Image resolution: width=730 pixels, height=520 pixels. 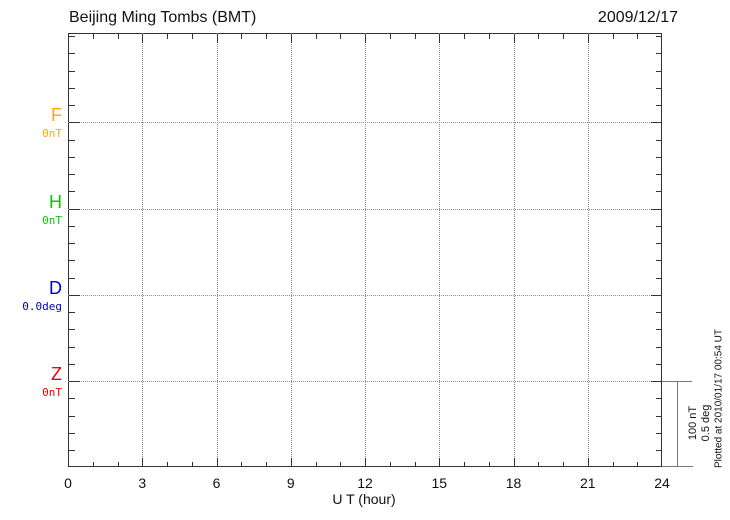 What do you see at coordinates (56, 115) in the screenshot?
I see `series-label-F: F` at bounding box center [56, 115].